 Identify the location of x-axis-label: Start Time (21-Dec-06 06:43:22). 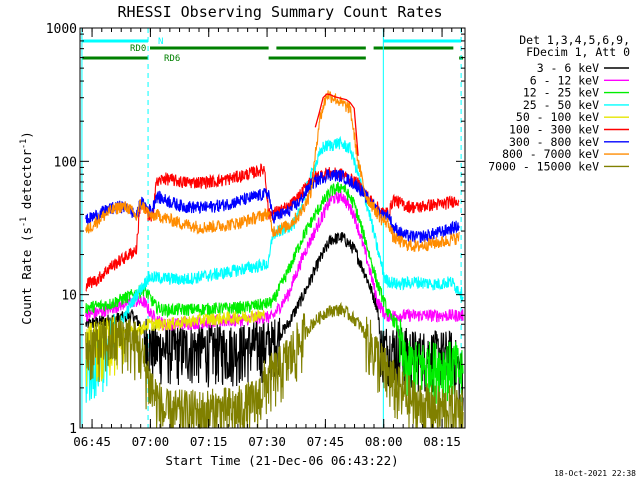
(281, 460).